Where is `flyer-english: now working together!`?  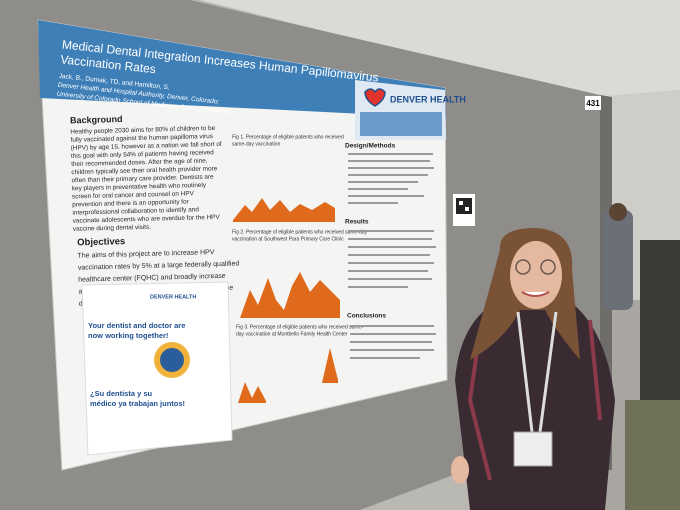
flyer-english: now working together! is located at coordinates (128, 335).